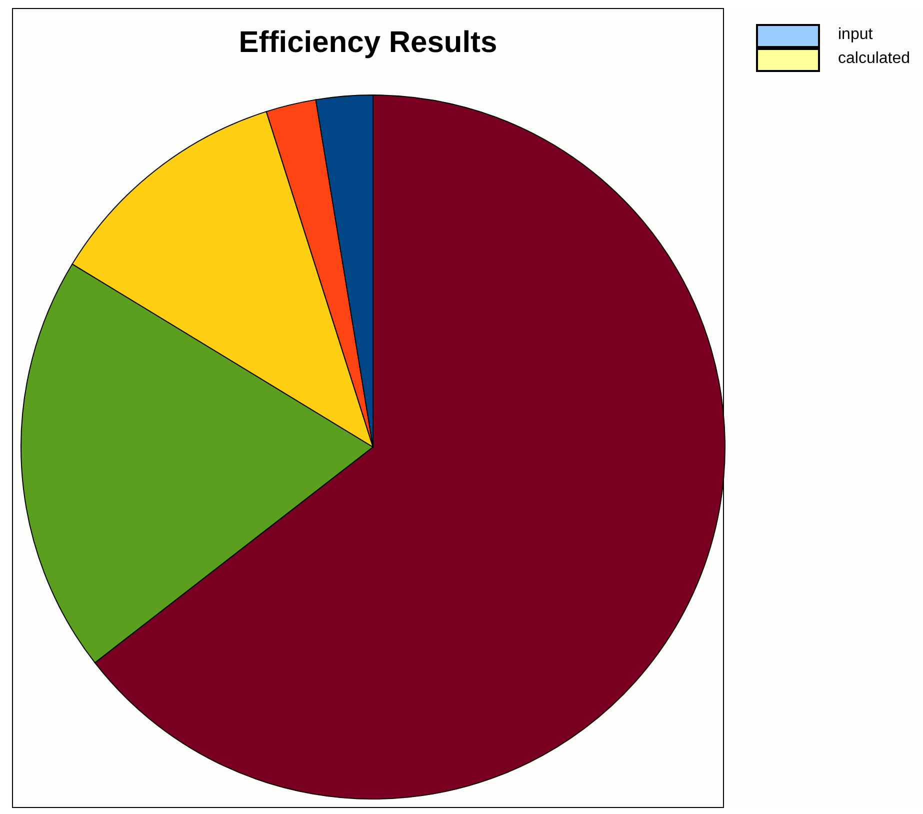 This screenshot has width=923, height=814. I want to click on text: calculated, so click(874, 59).